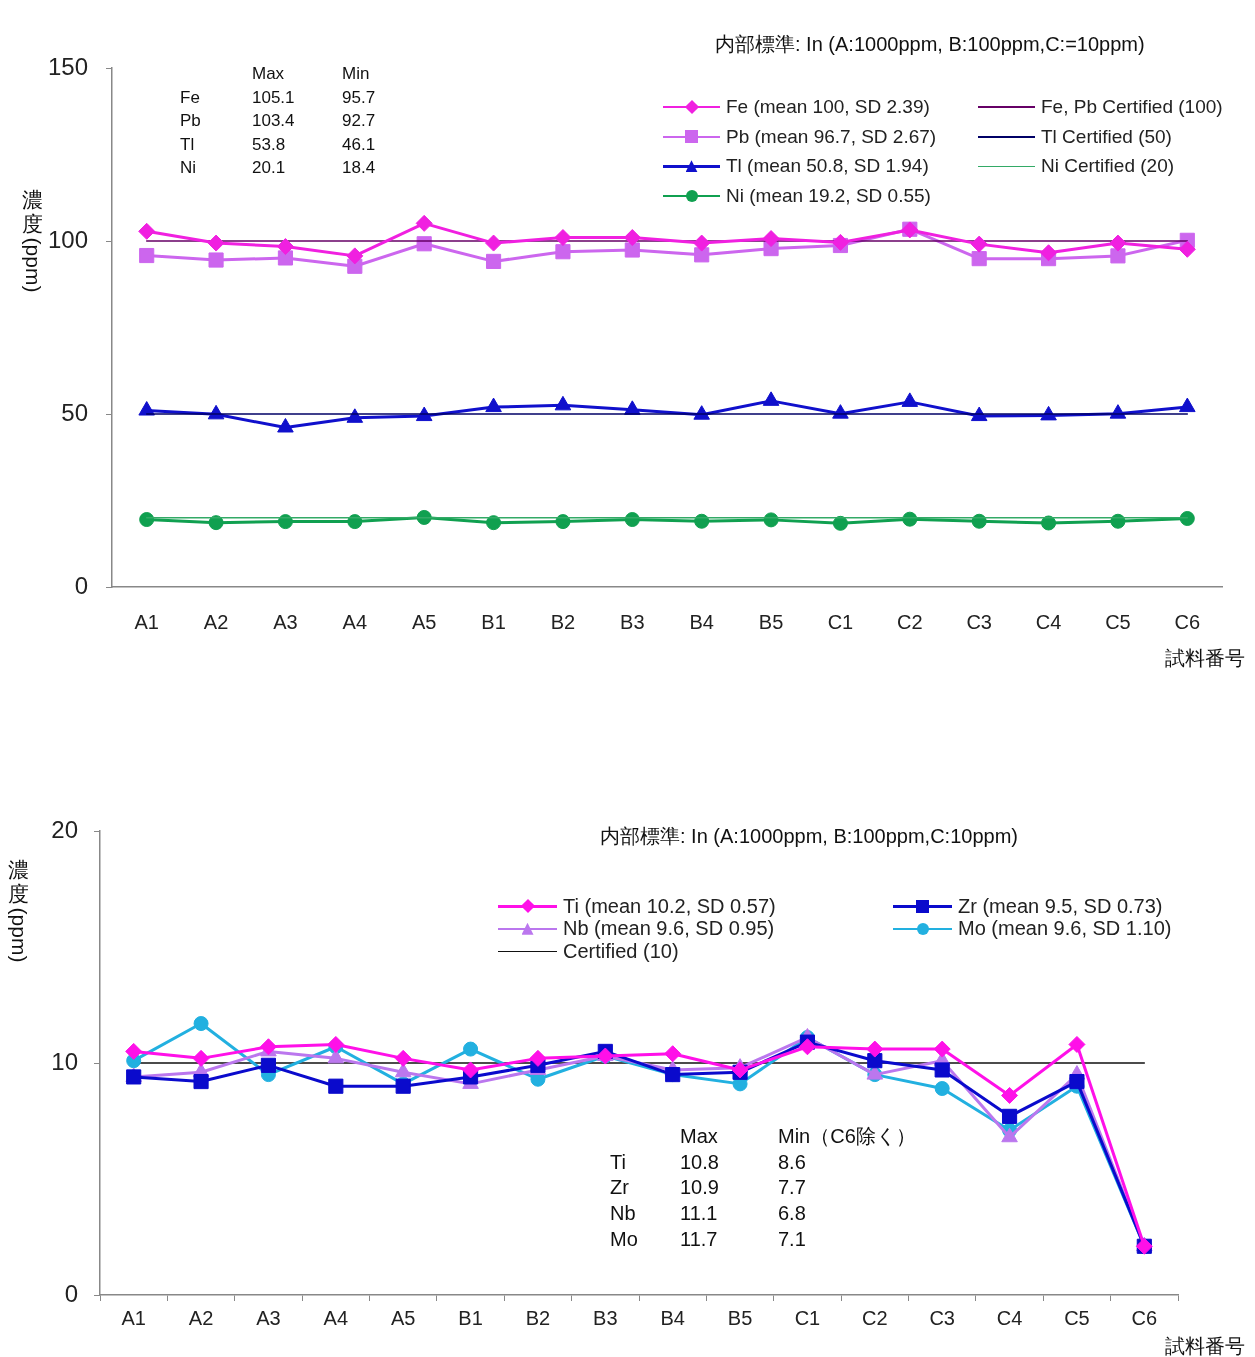 The image size is (1255, 1357). What do you see at coordinates (67, 239) in the screenshot?
I see `y-tick-label: 100` at bounding box center [67, 239].